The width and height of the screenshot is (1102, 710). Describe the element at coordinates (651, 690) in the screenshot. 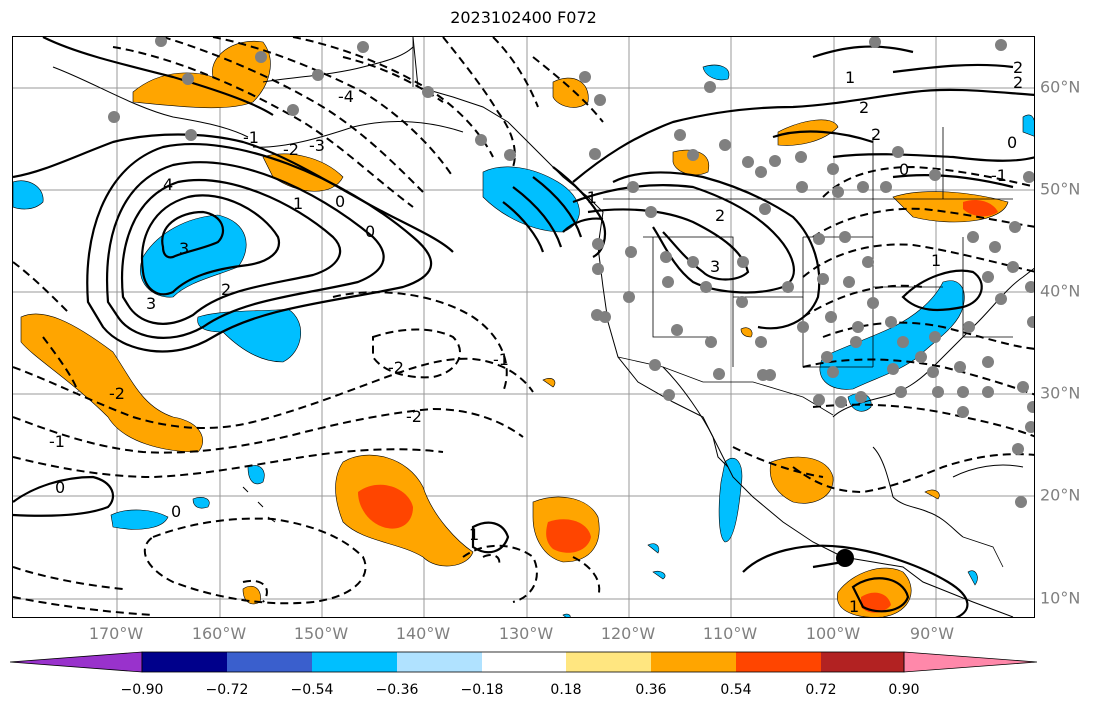

I see `colorbar-tick: 0.36` at that location.